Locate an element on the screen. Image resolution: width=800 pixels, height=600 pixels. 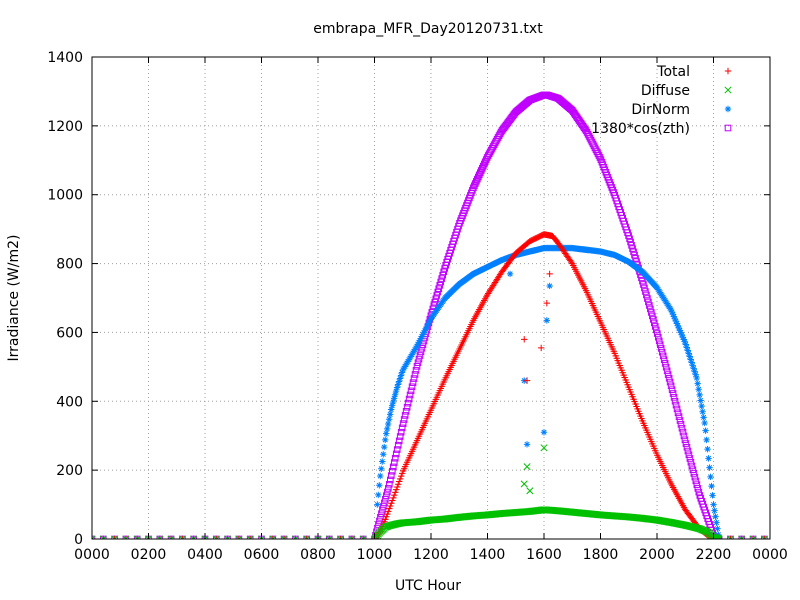
series-diffuse is located at coordinates (430, 491).